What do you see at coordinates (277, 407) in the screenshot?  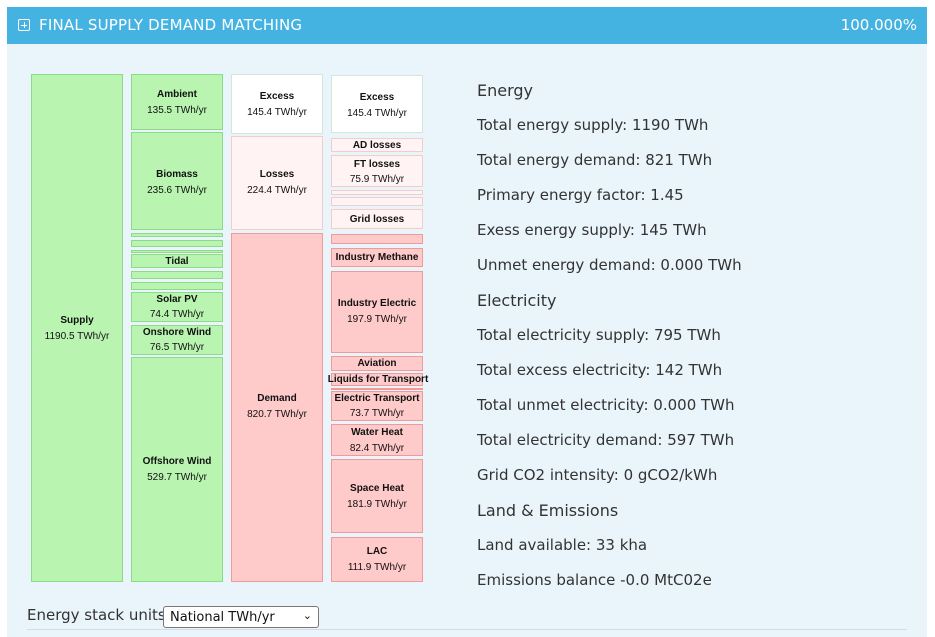 I see `stack-balance-demand: Demand 820.7 TWh/yr` at bounding box center [277, 407].